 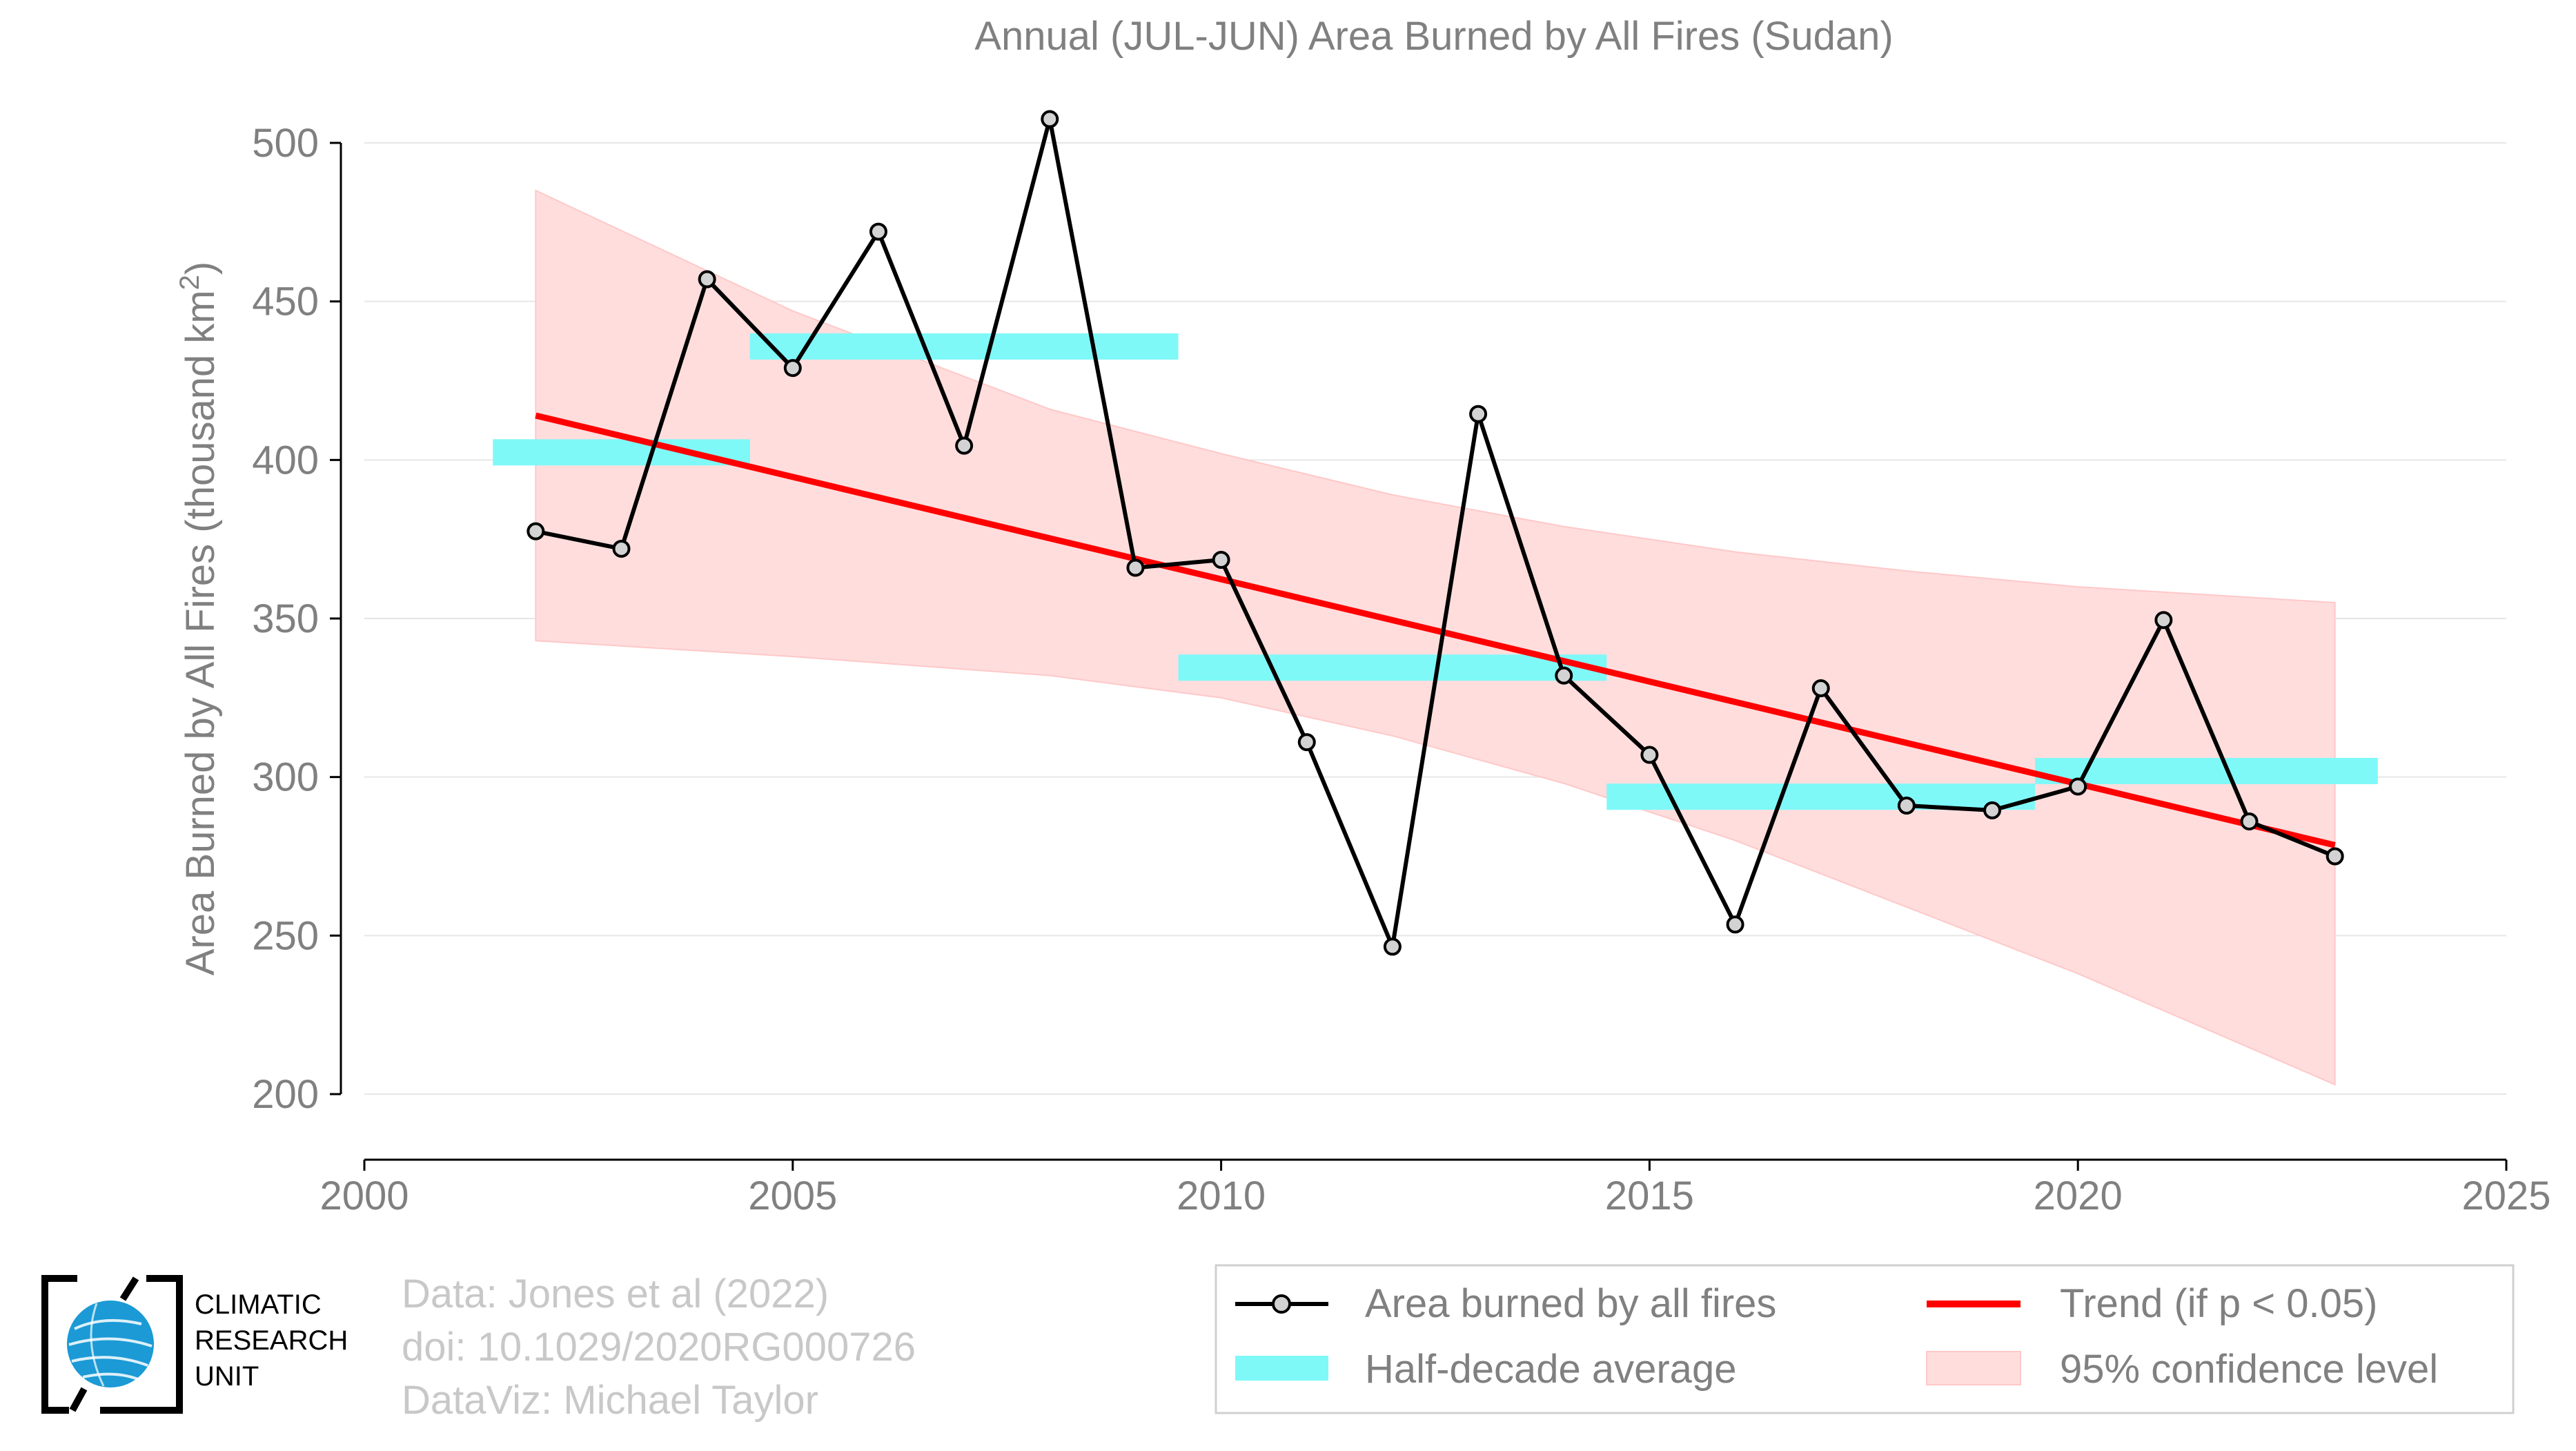 I want to click on globe-icon, so click(x=110, y=1344).